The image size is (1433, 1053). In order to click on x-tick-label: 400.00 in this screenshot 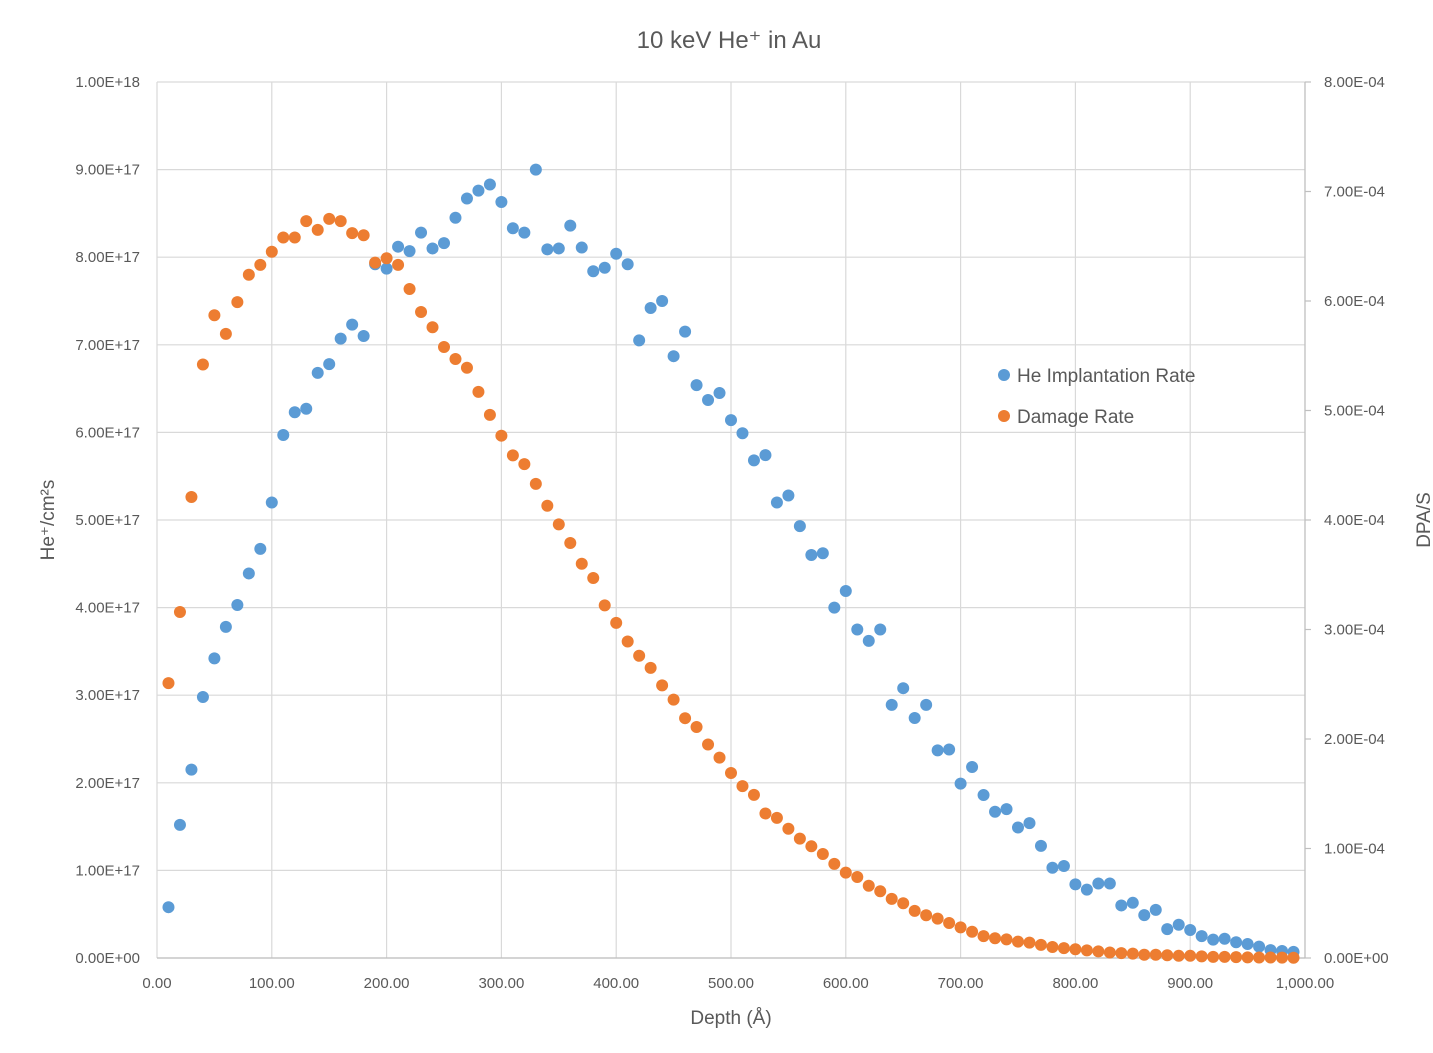, I will do `click(616, 983)`.